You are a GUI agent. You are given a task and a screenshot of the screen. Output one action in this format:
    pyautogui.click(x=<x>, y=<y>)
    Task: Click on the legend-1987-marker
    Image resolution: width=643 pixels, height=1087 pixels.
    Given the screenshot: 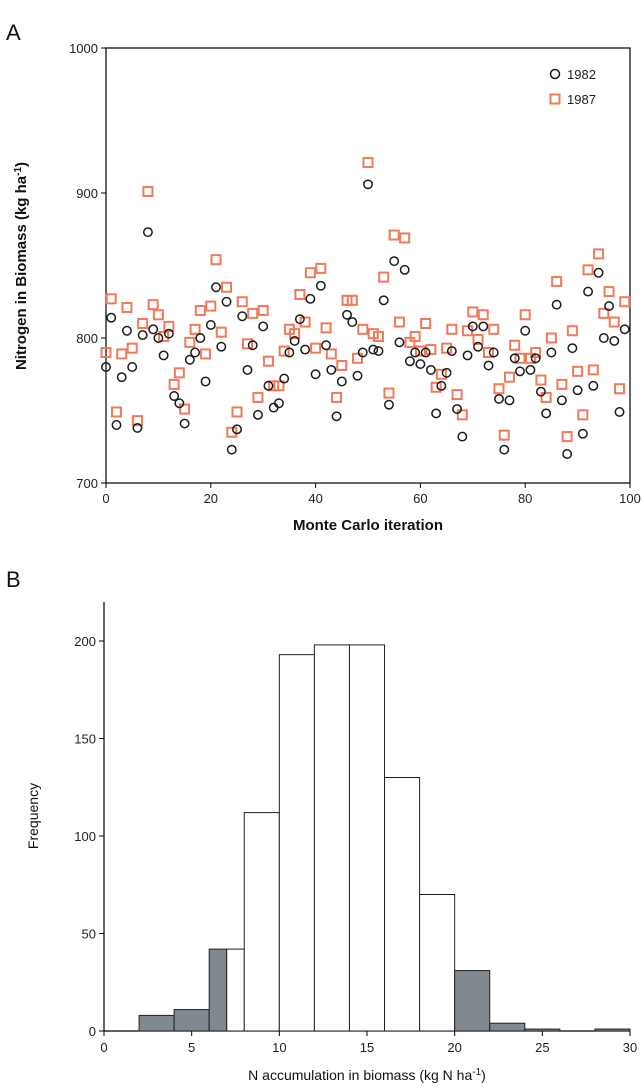 What is the action you would take?
    pyautogui.click(x=555, y=99)
    